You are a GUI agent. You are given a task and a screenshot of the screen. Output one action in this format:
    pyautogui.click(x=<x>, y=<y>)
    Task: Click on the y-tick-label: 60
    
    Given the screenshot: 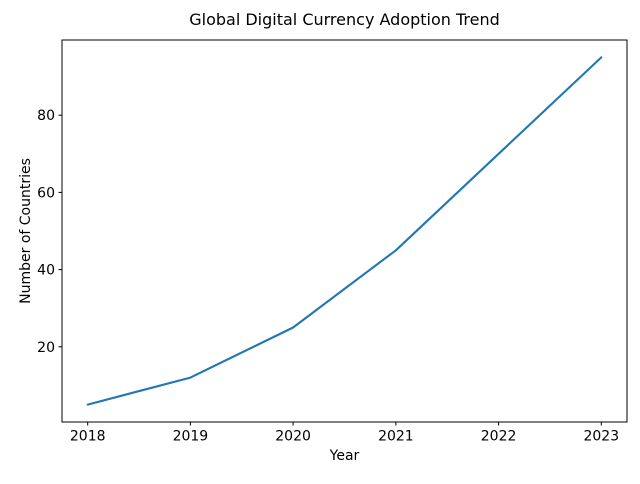 What is the action you would take?
    pyautogui.click(x=46, y=193)
    